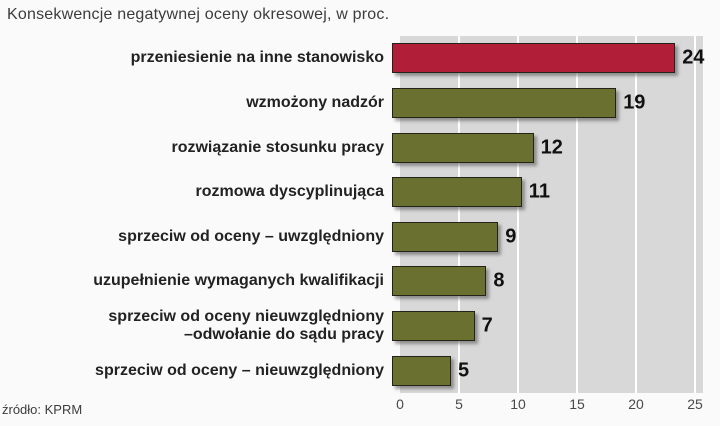 The height and width of the screenshot is (426, 720). I want to click on x-tick-label: 20, so click(636, 404).